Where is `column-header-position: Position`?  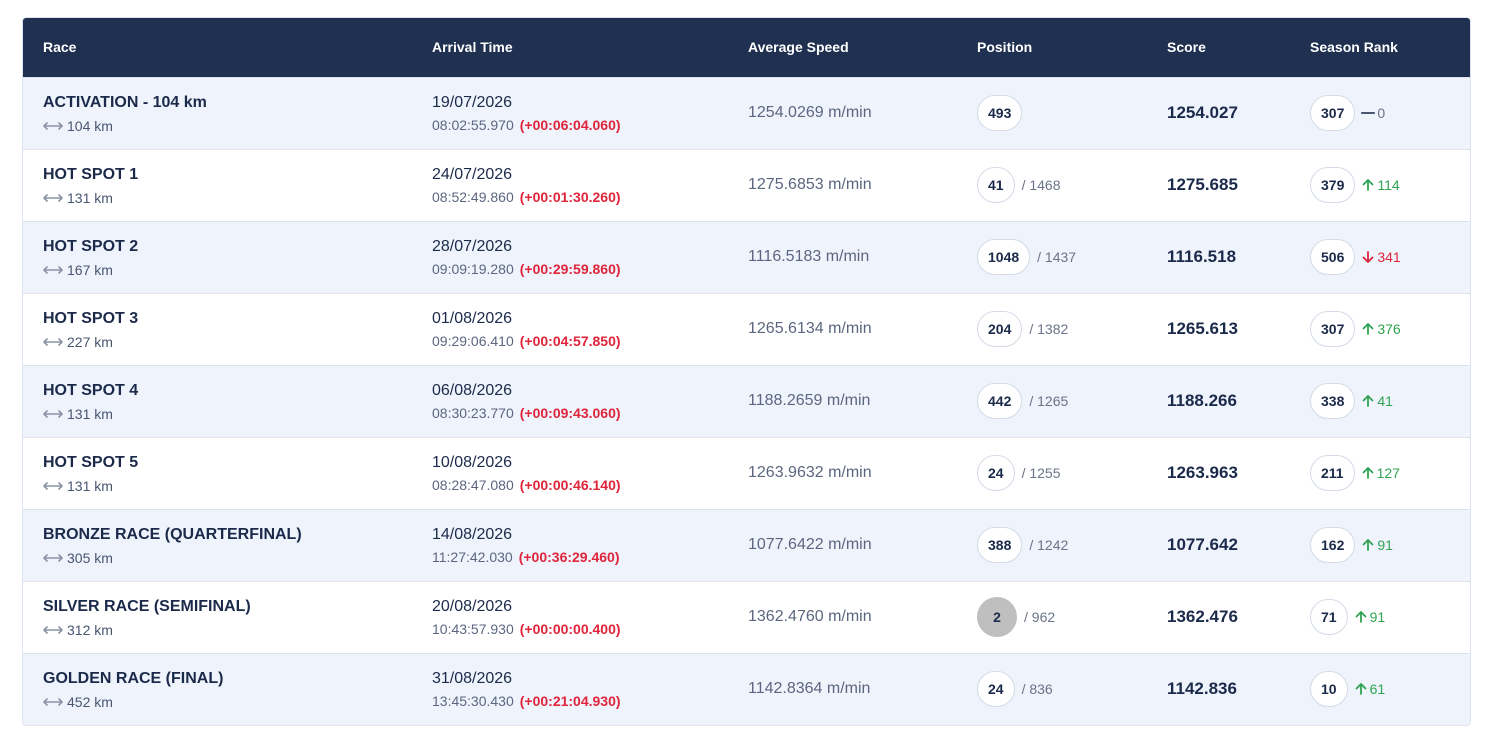
column-header-position: Position is located at coordinates (1005, 47).